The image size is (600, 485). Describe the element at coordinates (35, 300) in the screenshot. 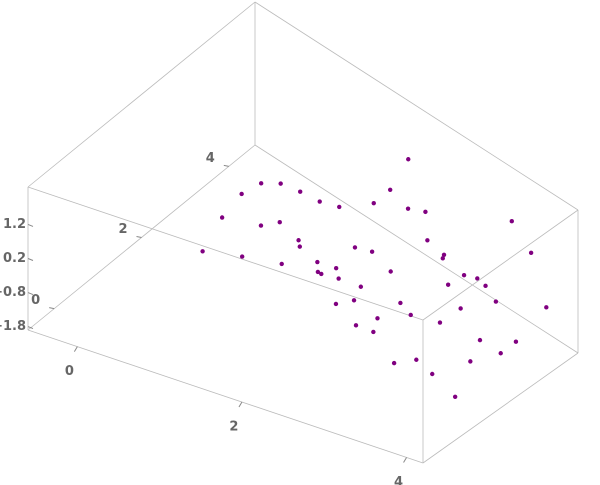

I see `y-tick-label: 0` at that location.